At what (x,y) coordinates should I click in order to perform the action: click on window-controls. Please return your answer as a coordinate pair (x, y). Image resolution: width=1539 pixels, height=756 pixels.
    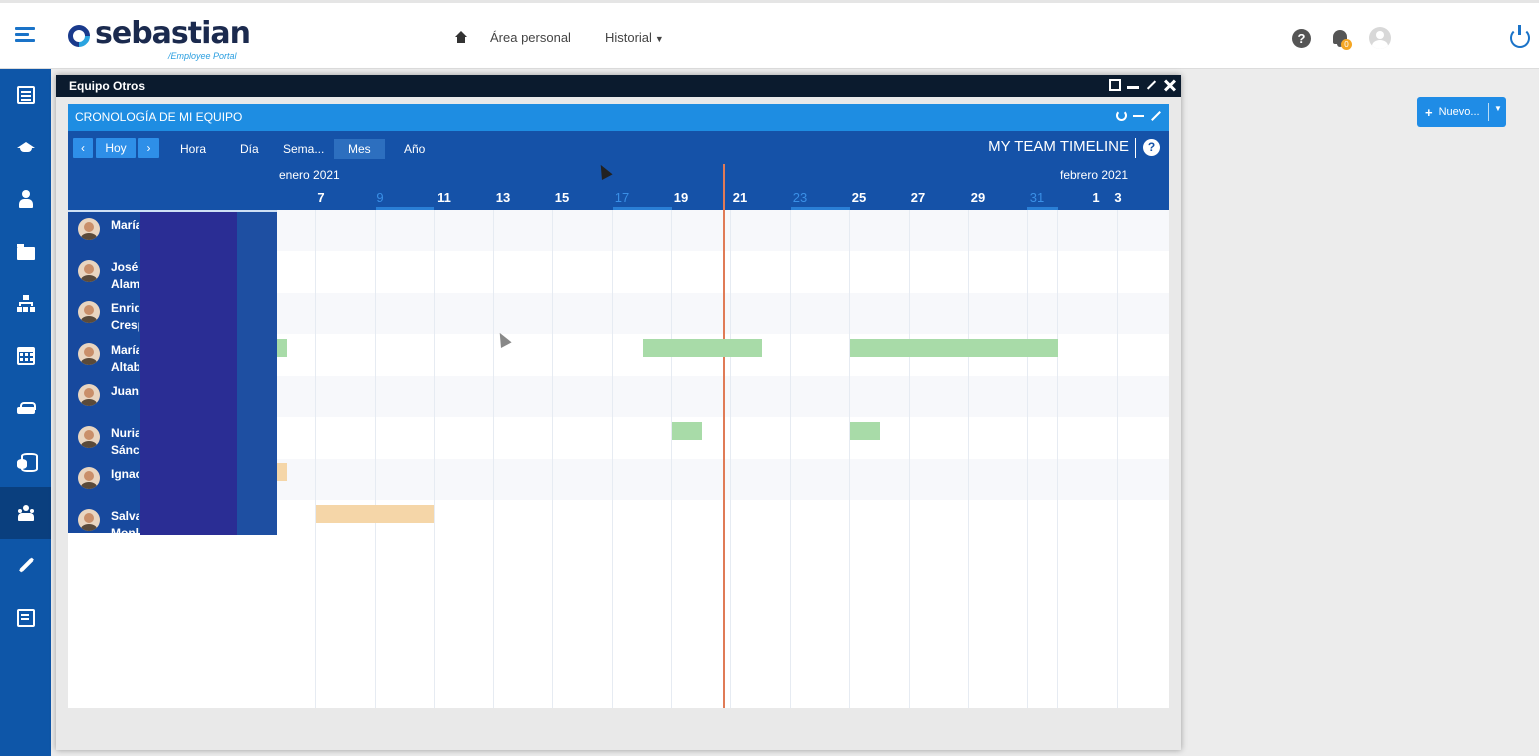
    Looking at the image, I should click on (1142, 85).